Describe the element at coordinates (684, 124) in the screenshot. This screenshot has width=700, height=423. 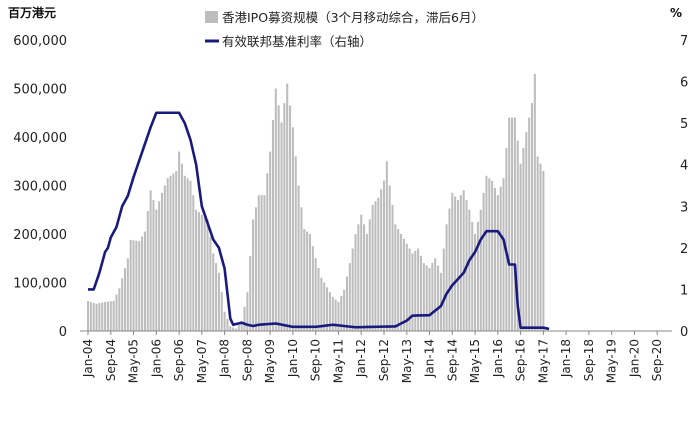
I see `right-tick-label: 5` at that location.